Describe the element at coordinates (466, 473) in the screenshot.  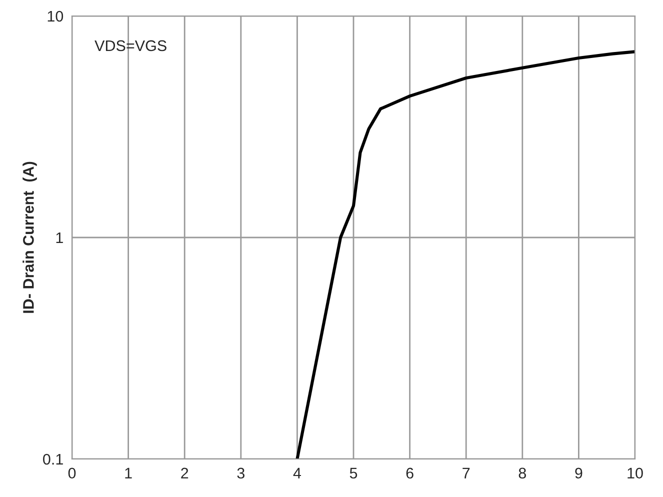
I see `x-tick-label: 7` at that location.